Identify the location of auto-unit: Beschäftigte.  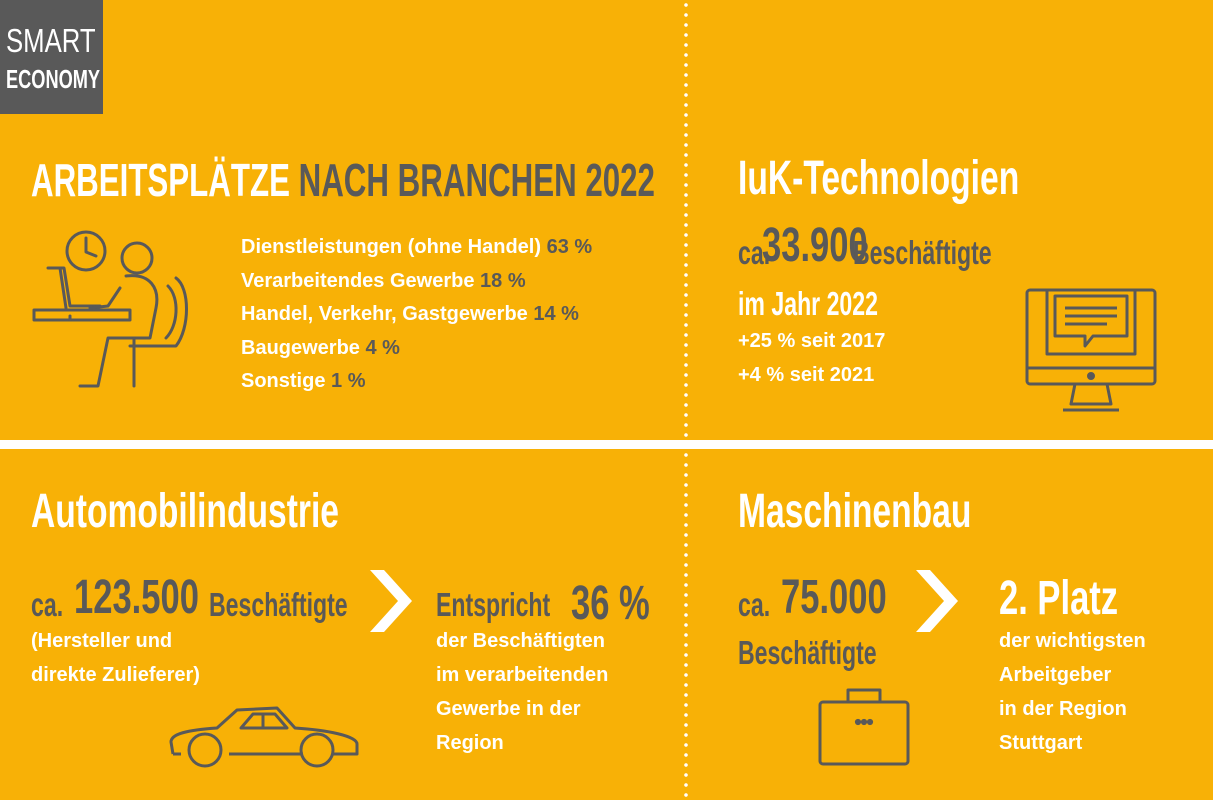
(279, 604).